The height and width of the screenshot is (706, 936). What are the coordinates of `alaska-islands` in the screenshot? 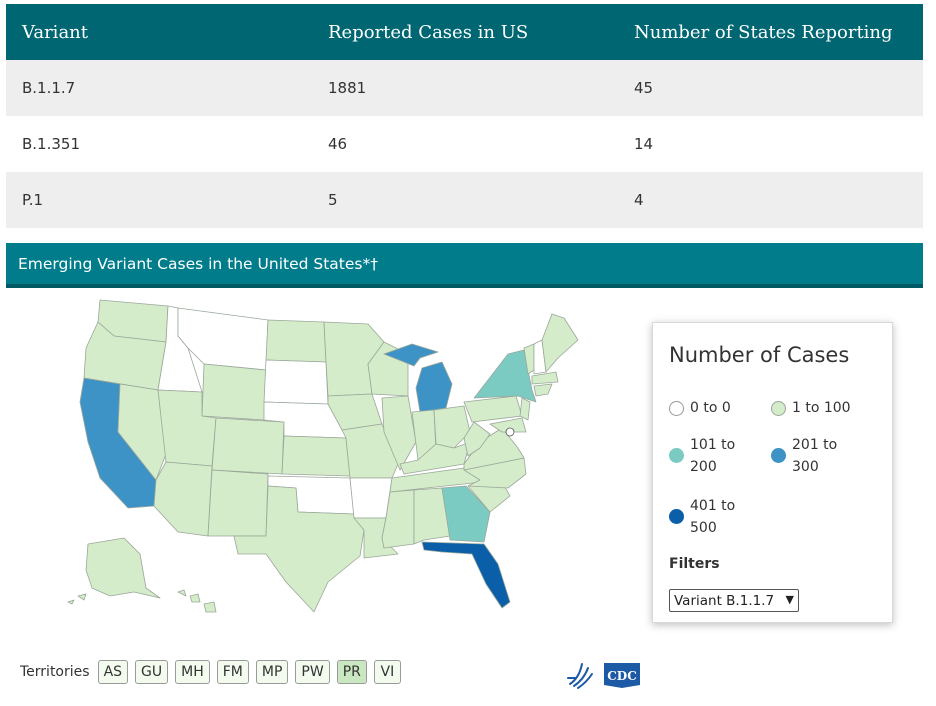 It's located at (77, 599).